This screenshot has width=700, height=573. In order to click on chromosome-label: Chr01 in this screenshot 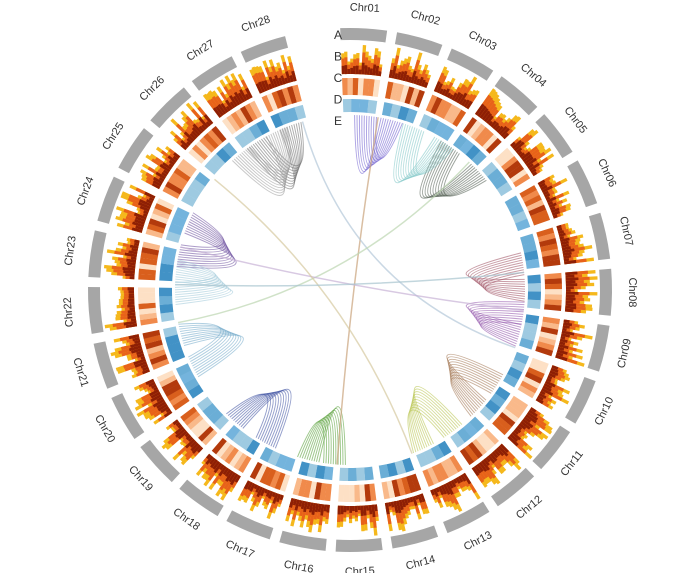, I will do `click(364, 9)`.